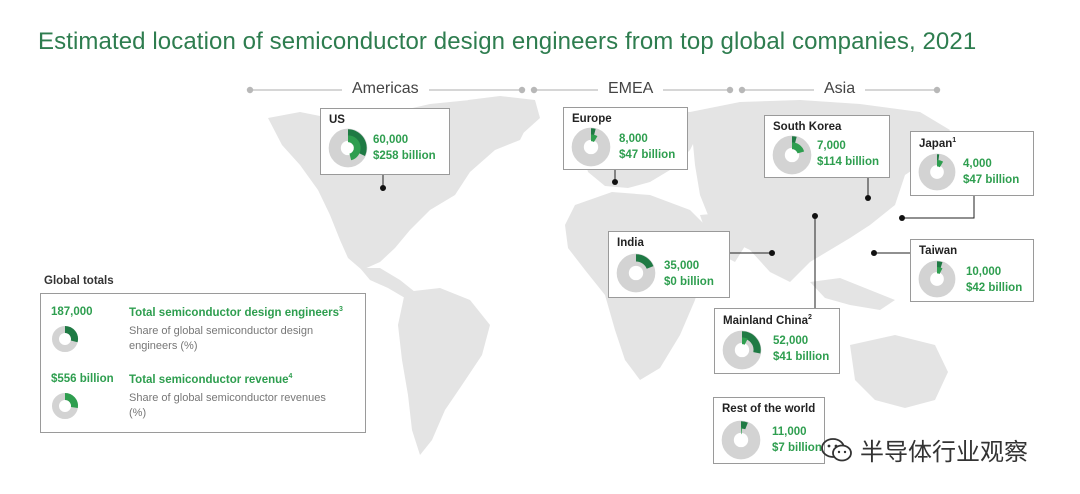  Describe the element at coordinates (767, 320) in the screenshot. I see `location-name: Mainland China2` at that location.